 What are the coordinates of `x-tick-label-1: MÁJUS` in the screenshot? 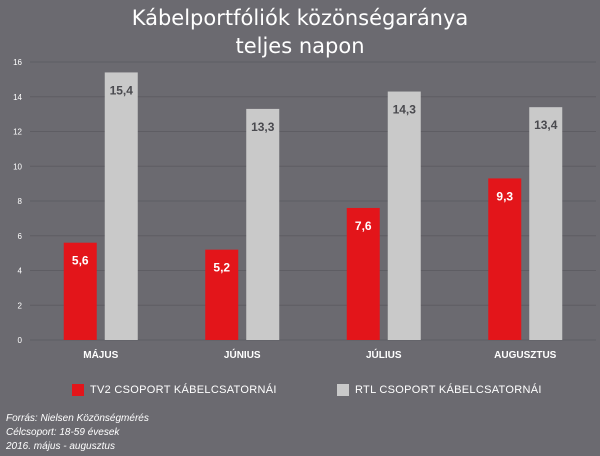 It's located at (100, 354).